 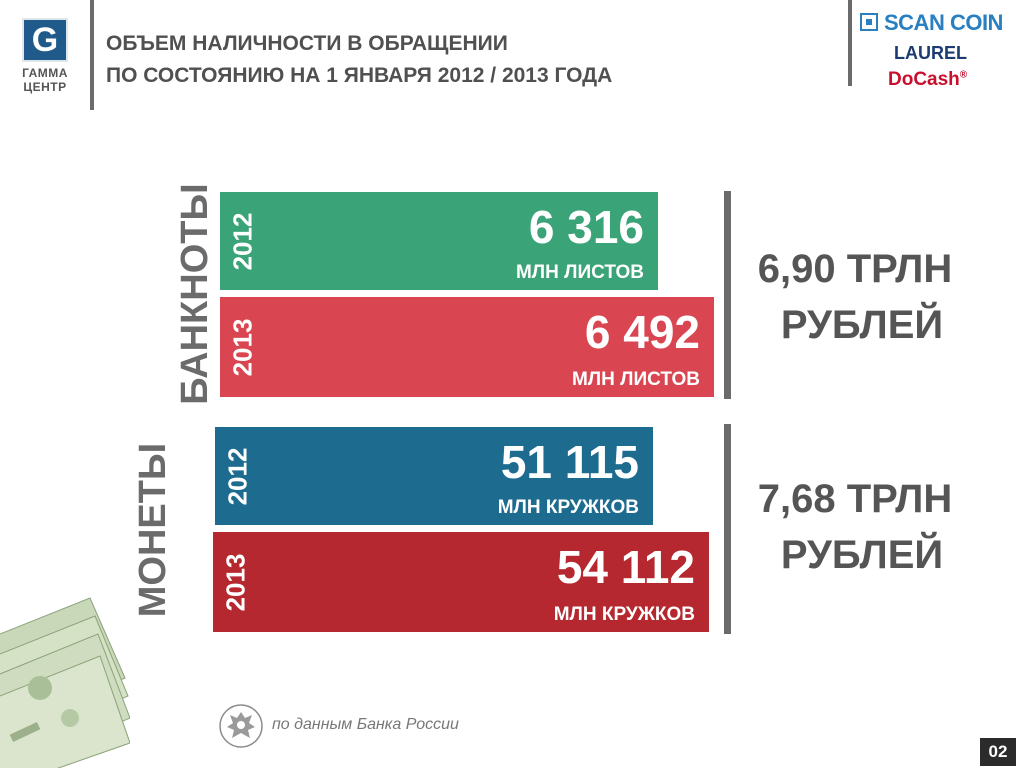 I want to click on brand-docash-text: DoCash, so click(x=924, y=79).